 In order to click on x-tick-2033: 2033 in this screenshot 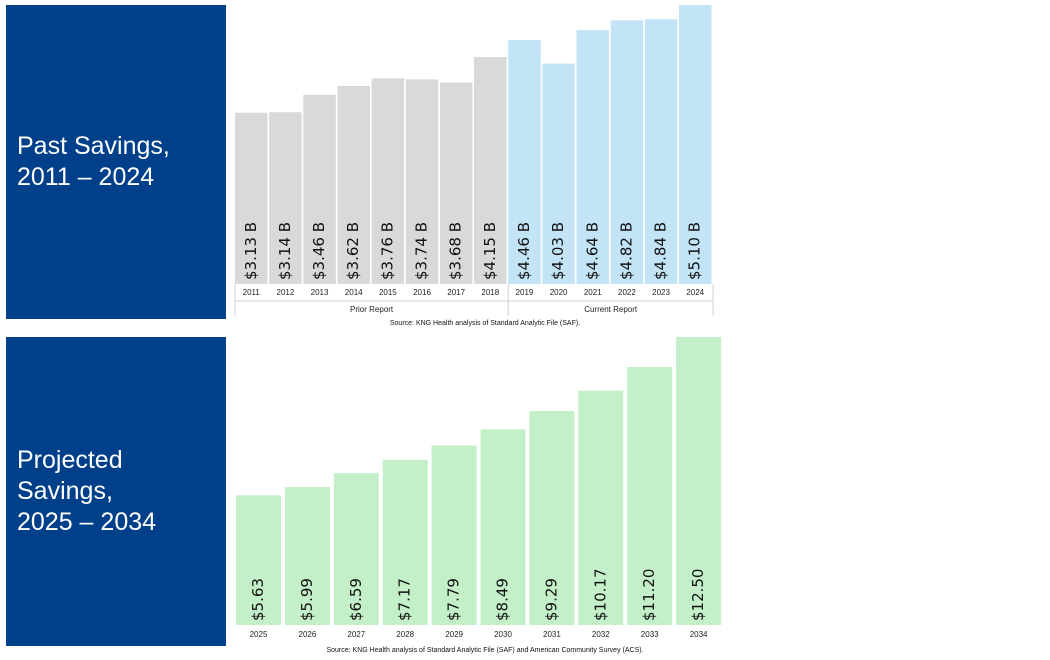, I will do `click(650, 634)`.